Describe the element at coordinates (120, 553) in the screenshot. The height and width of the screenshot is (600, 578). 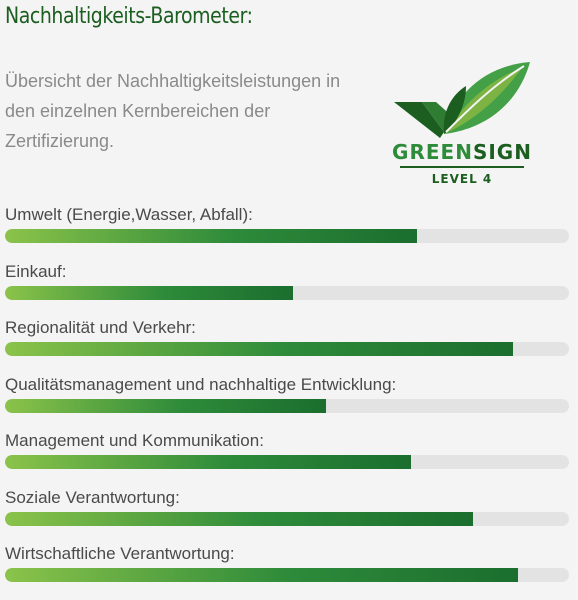
I see `barometer-label: Wirtschaftliche Verantwortung:` at that location.